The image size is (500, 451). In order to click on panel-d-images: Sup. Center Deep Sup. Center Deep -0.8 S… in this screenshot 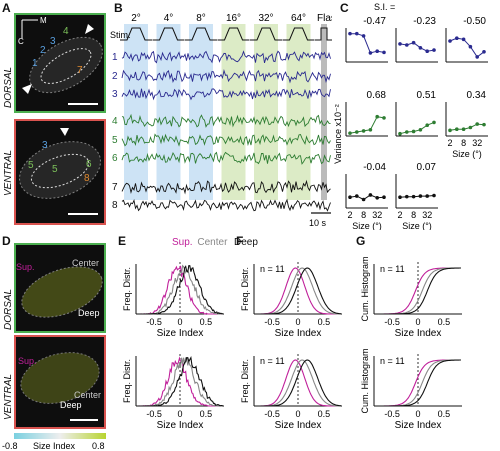, I will do `click(54, 347)`.